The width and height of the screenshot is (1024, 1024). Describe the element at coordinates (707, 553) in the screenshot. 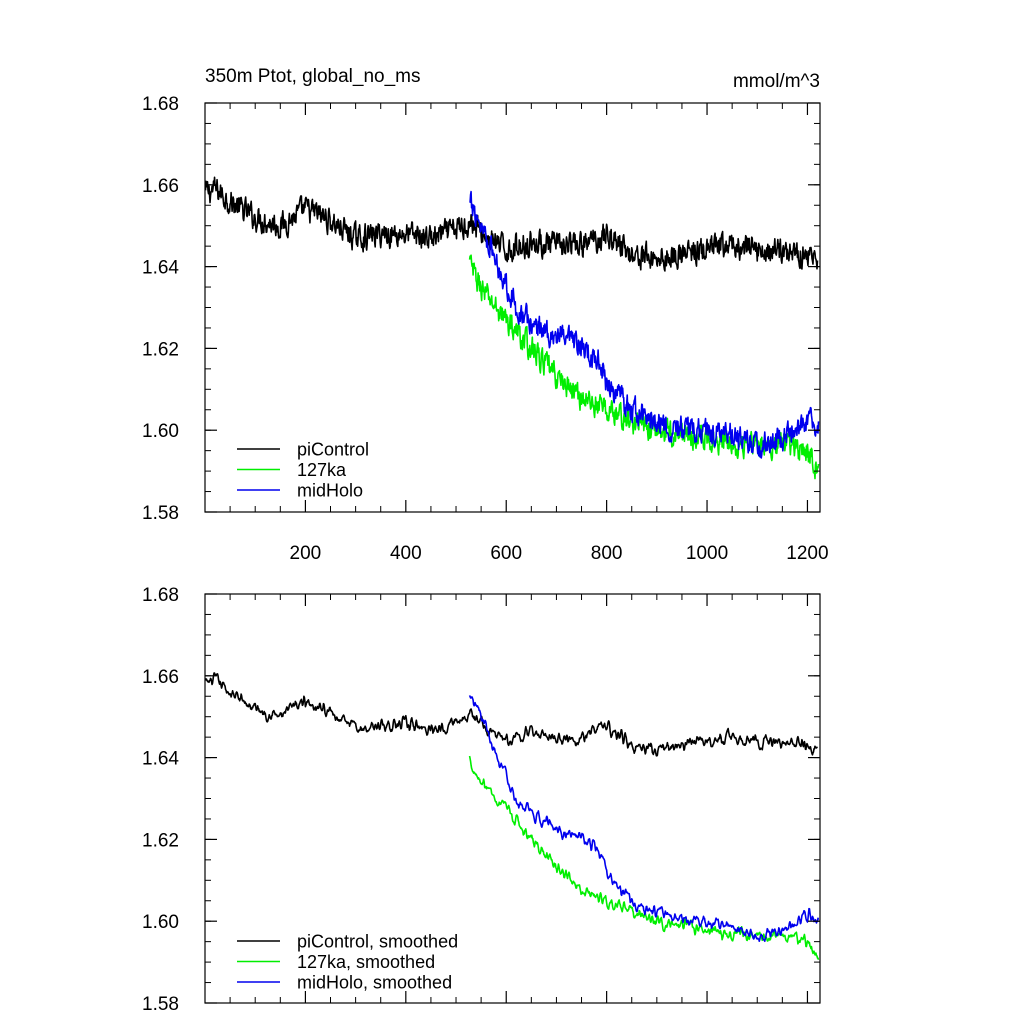

I see `x-tick-label: 1000` at that location.